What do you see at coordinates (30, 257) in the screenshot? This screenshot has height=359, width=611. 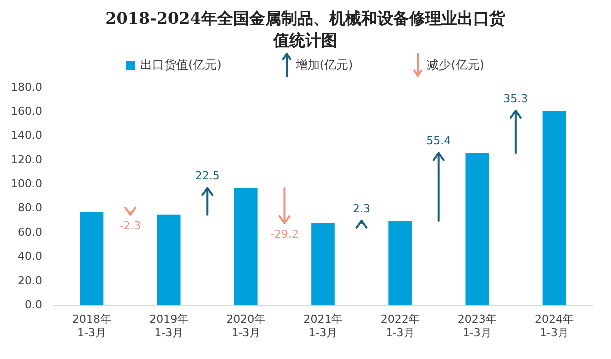 I see `y-tick-label: 40.0` at bounding box center [30, 257].